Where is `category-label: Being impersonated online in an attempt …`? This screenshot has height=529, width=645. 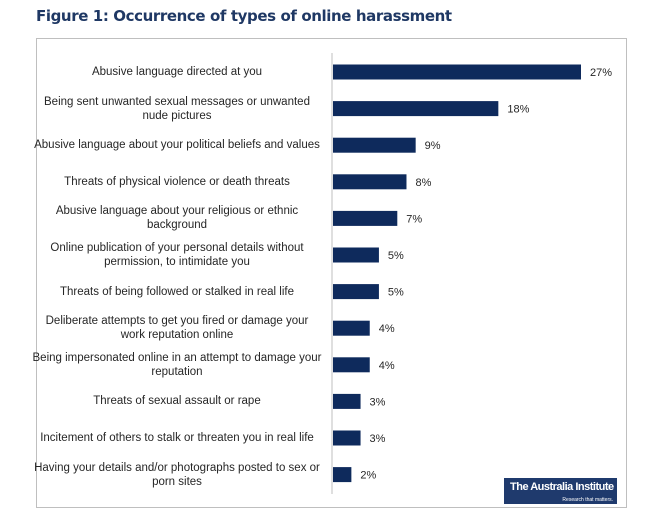
category-label: Being impersonated online in an attempt … is located at coordinates (177, 364).